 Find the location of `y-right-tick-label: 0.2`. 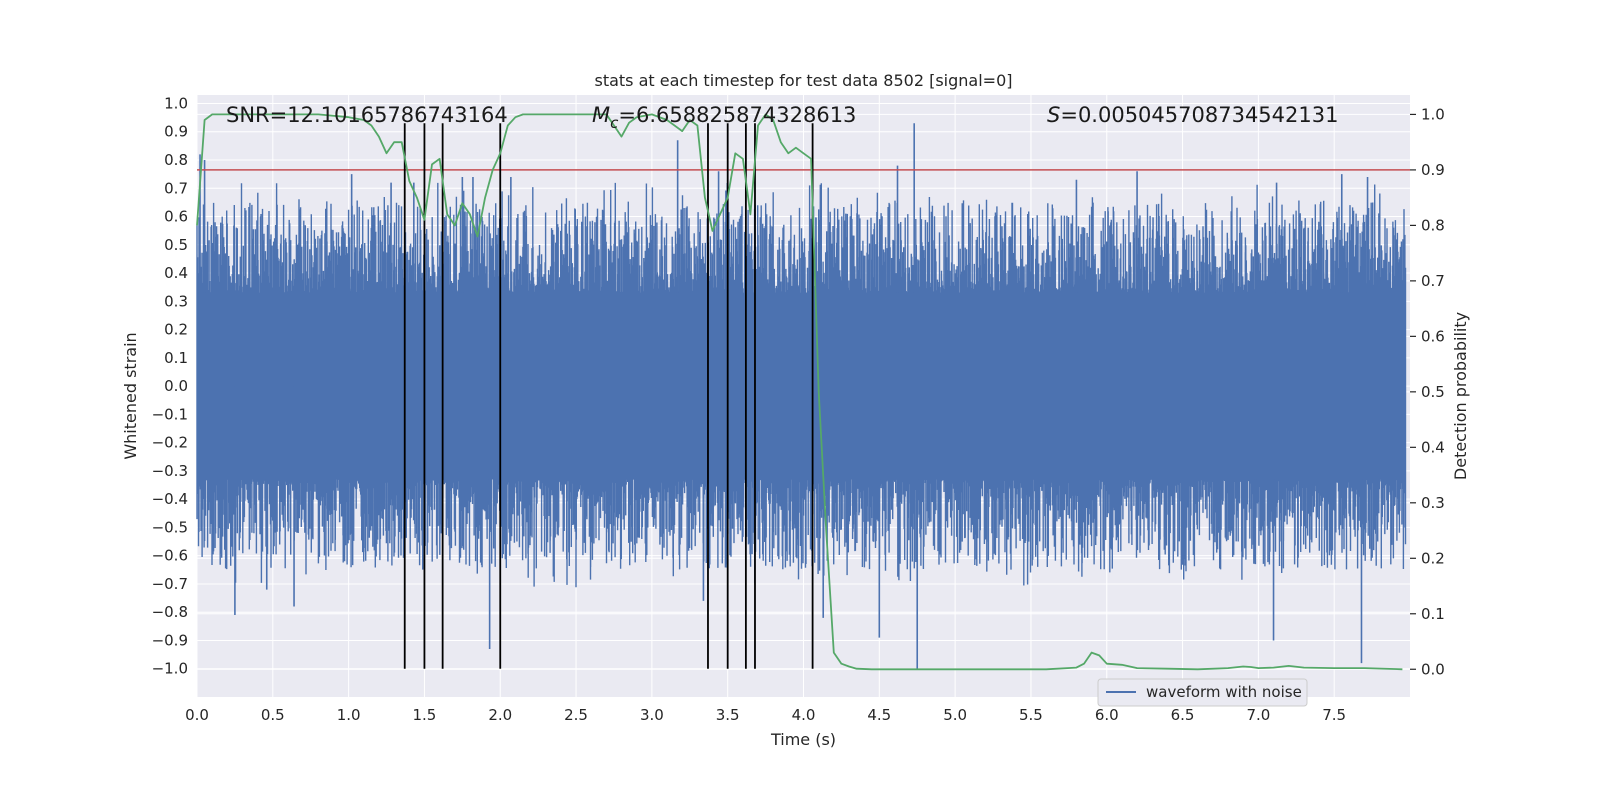

y-right-tick-label: 0.2 is located at coordinates (1433, 558).